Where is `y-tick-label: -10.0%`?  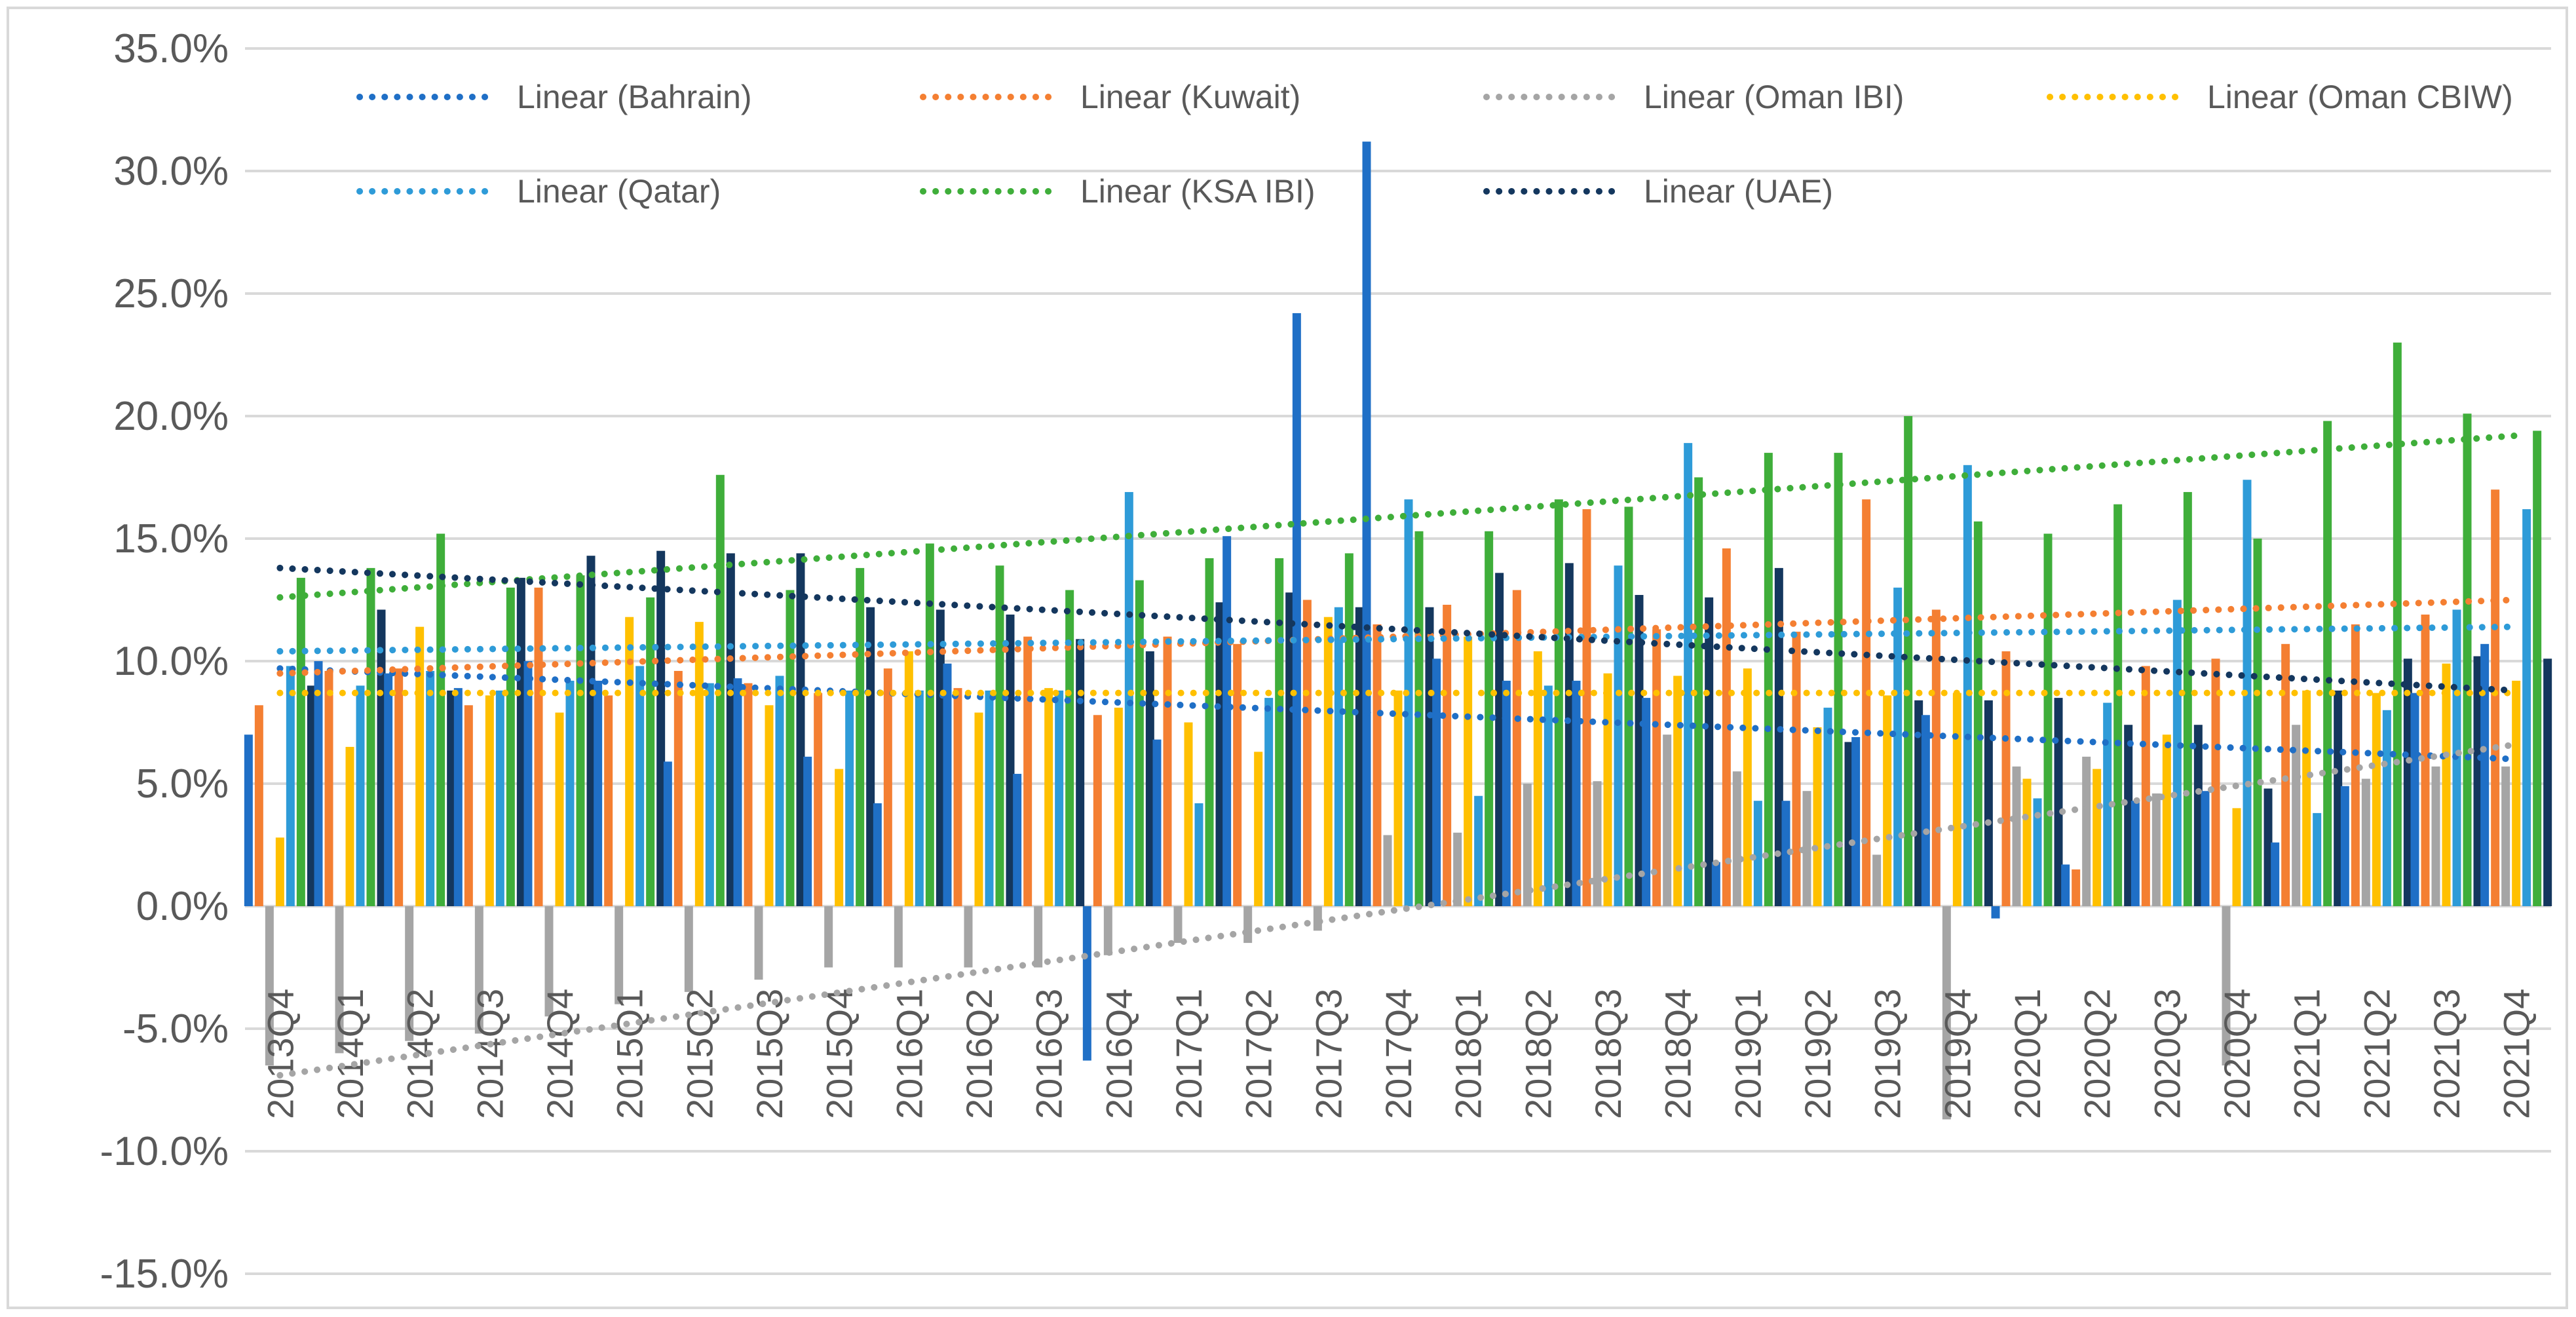 y-tick-label: -10.0% is located at coordinates (165, 1152).